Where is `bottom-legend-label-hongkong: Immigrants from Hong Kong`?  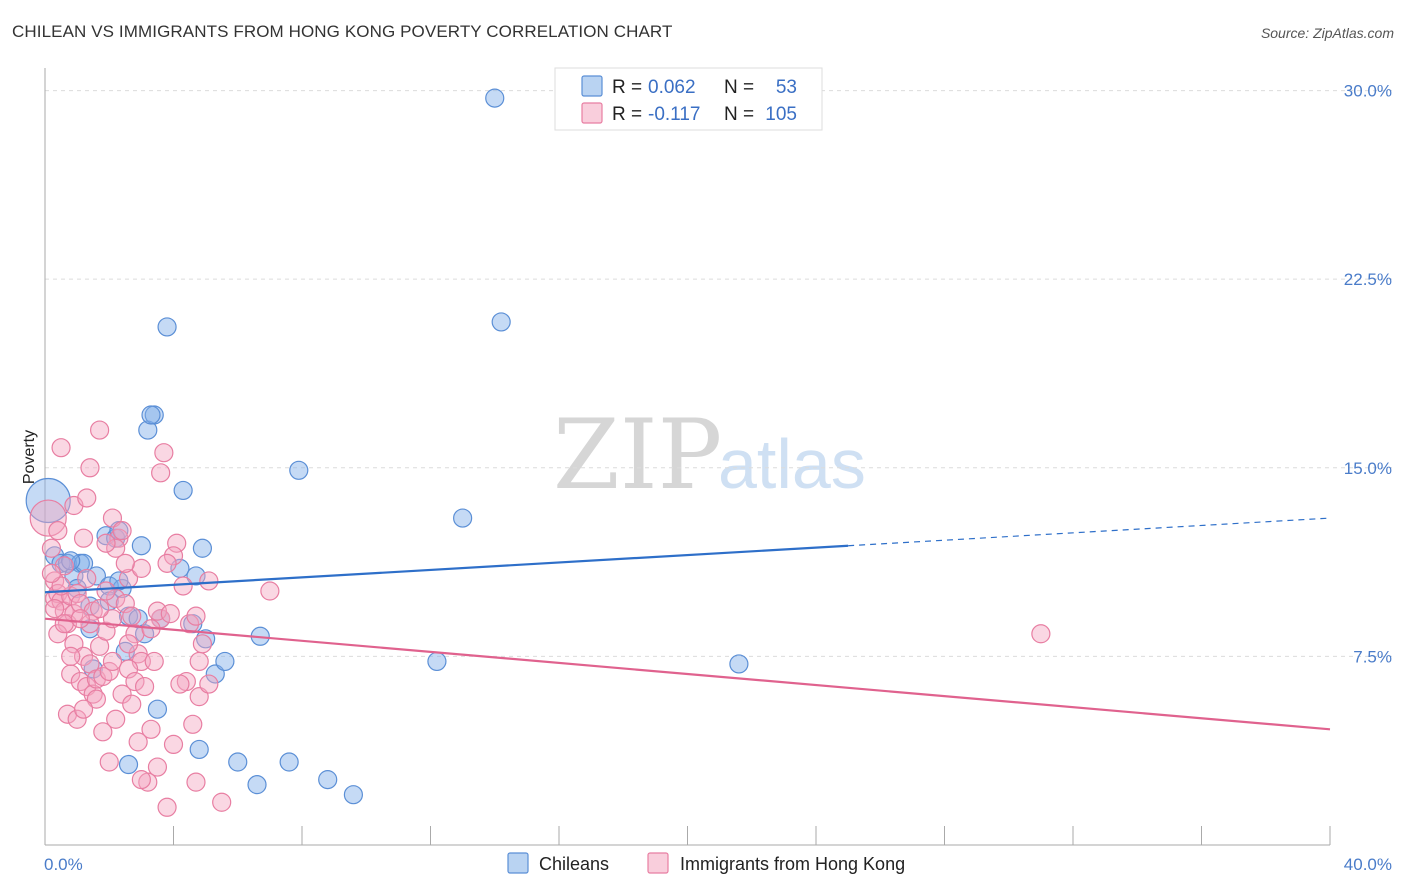 bottom-legend-label-hongkong: Immigrants from Hong Kong is located at coordinates (792, 864).